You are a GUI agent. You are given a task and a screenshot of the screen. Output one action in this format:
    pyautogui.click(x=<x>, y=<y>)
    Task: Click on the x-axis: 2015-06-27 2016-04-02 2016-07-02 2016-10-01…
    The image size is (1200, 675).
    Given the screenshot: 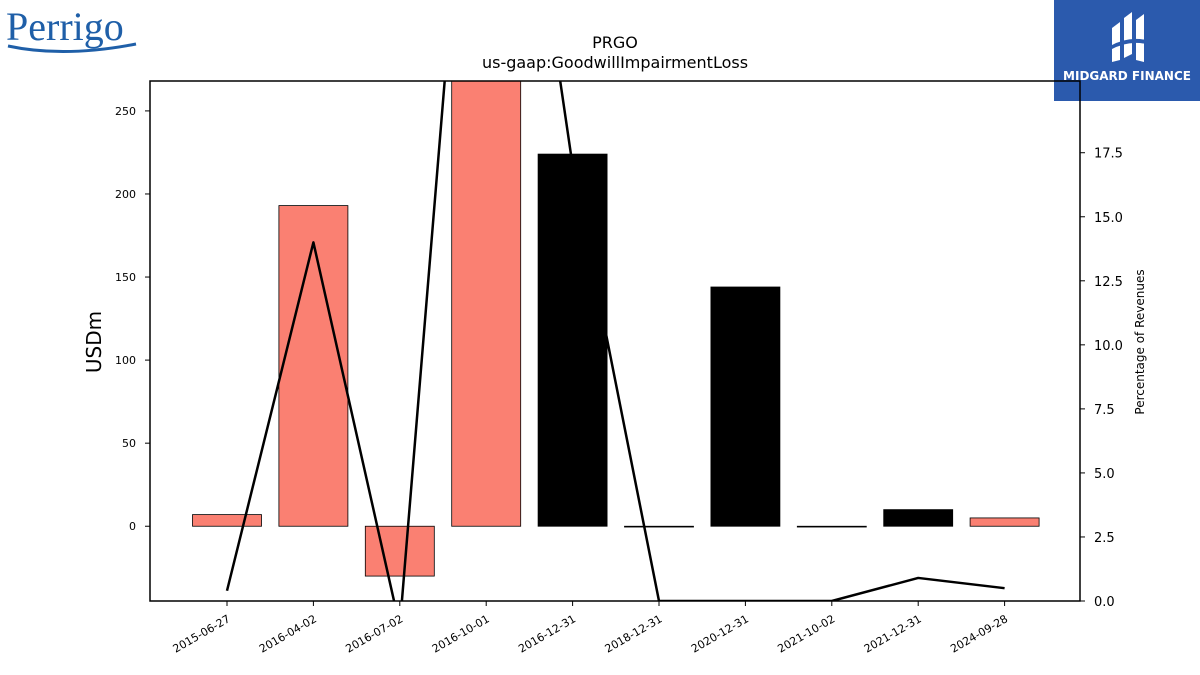 What is the action you would take?
    pyautogui.click(x=590, y=628)
    